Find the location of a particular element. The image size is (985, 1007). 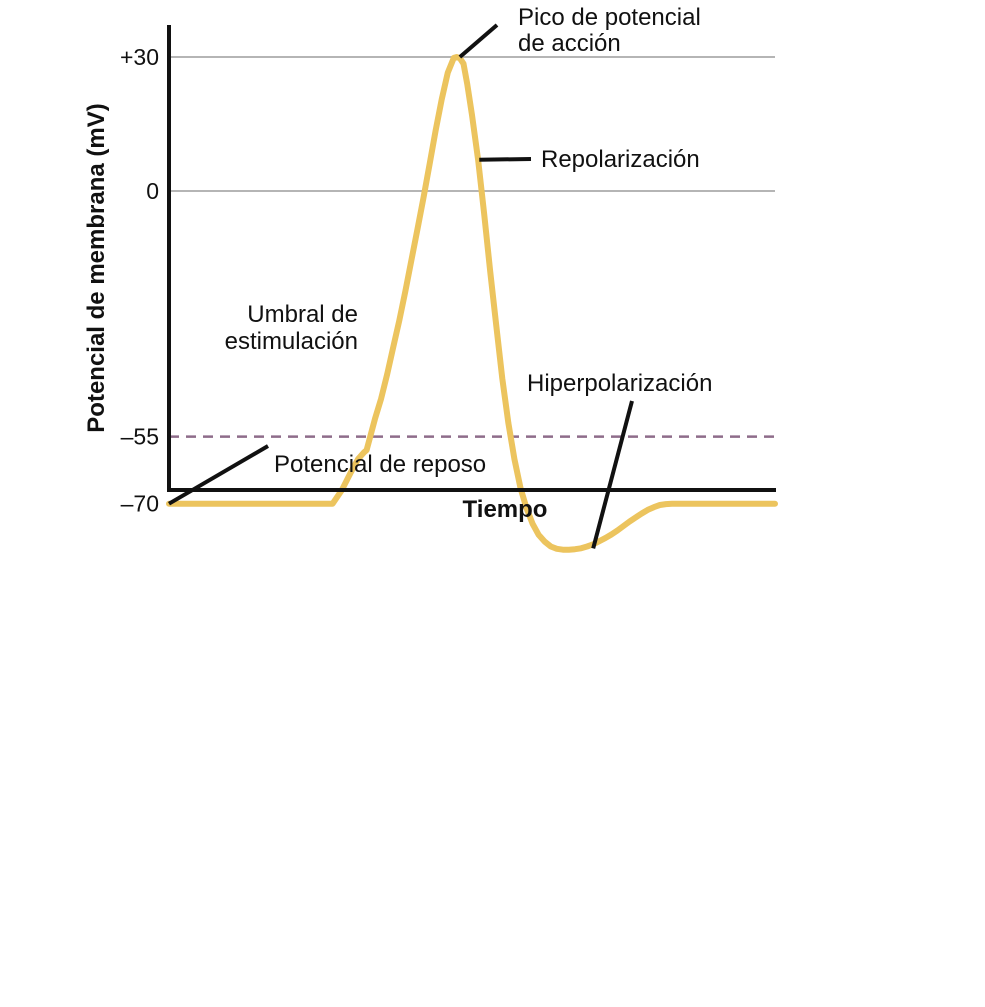

x-axis-title: Tiempo is located at coordinates (505, 509).